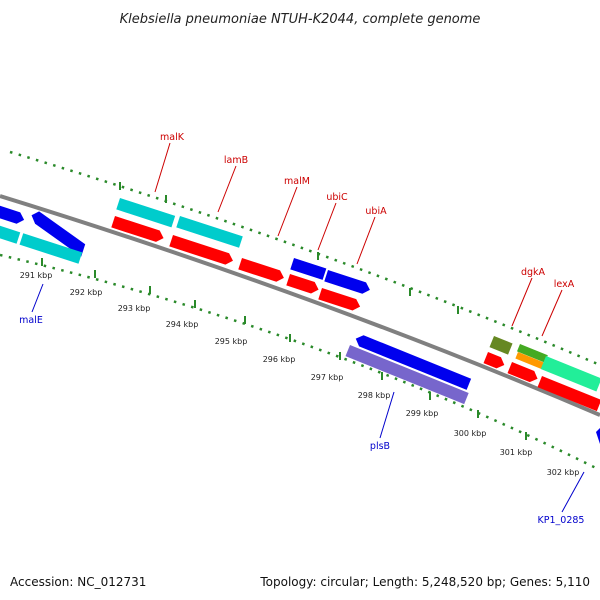 The height and width of the screenshot is (600, 600). What do you see at coordinates (146, 212) in the screenshot?
I see `cds-malK` at bounding box center [146, 212].